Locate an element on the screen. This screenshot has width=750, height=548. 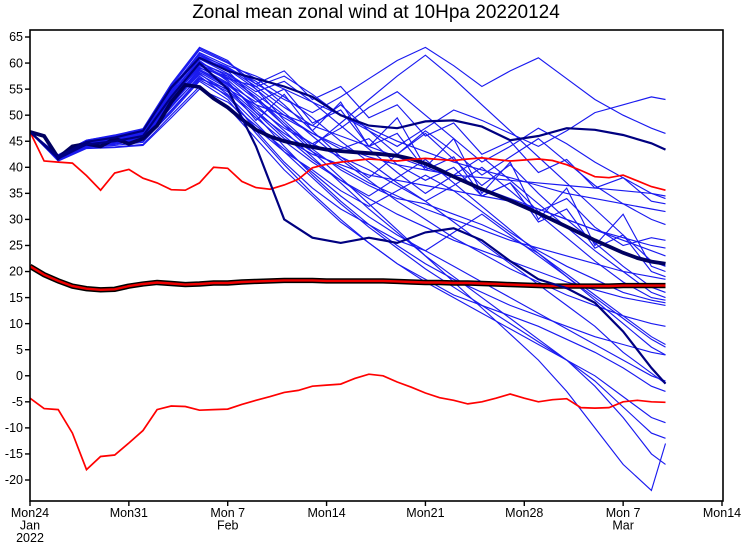
y-tick-label: 25 is located at coordinates (16, 246).